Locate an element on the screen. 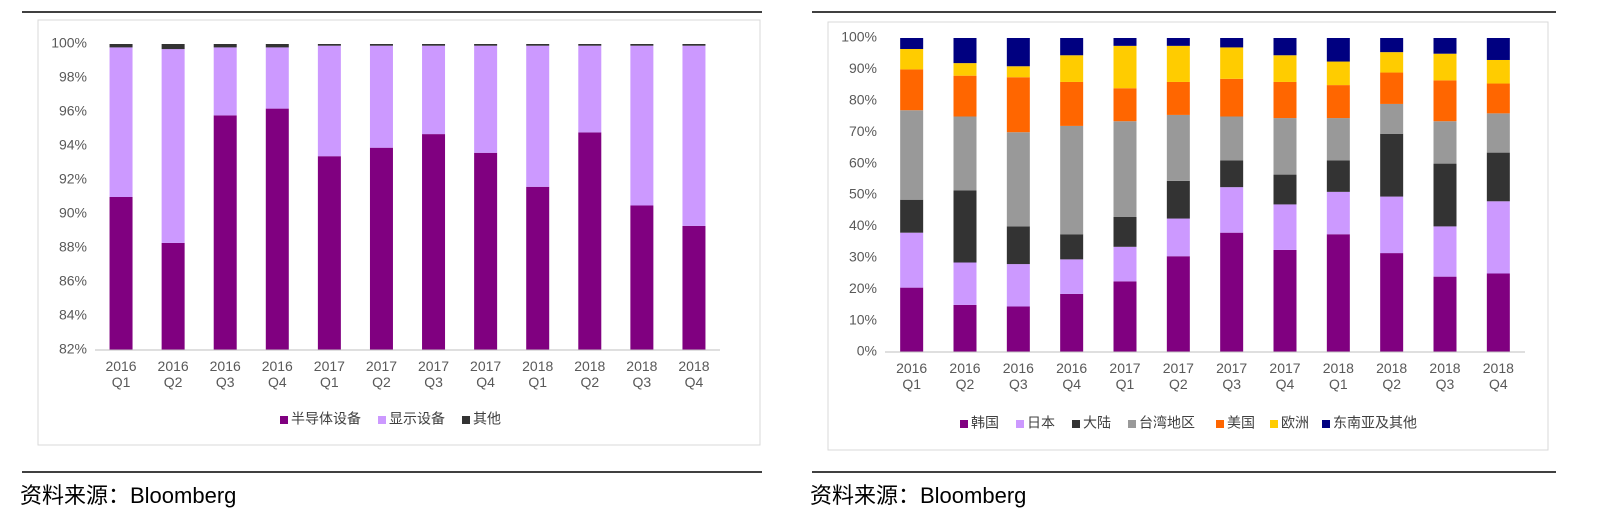 This screenshot has width=1618, height=529. y-tick-label: 10% is located at coordinates (863, 319).